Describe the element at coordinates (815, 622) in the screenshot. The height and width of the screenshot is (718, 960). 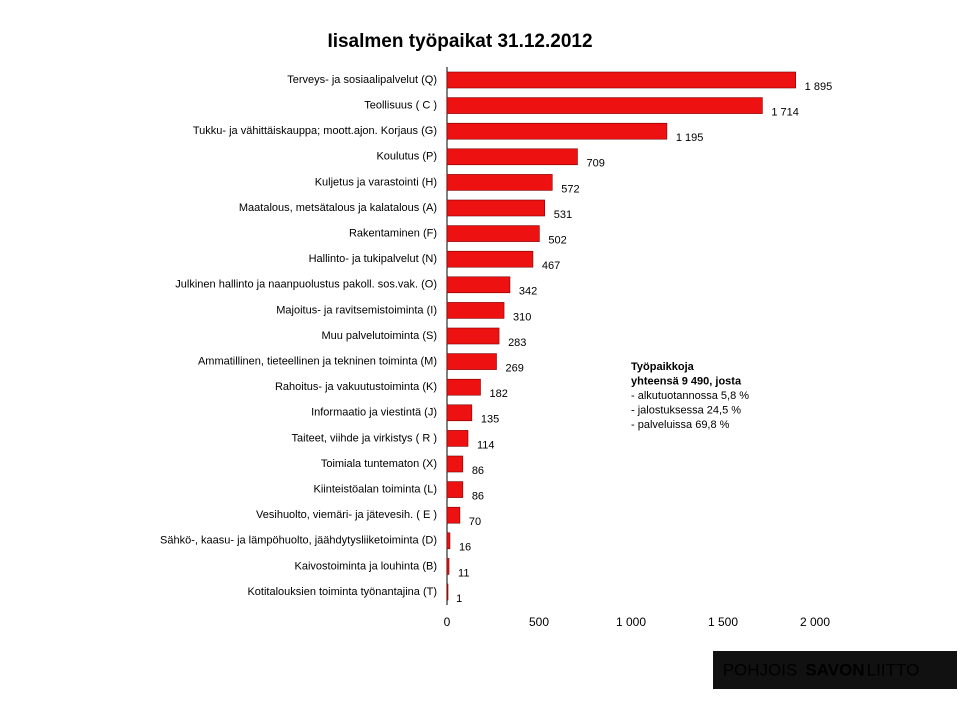
I see `x-tick-label: 2 000` at that location.